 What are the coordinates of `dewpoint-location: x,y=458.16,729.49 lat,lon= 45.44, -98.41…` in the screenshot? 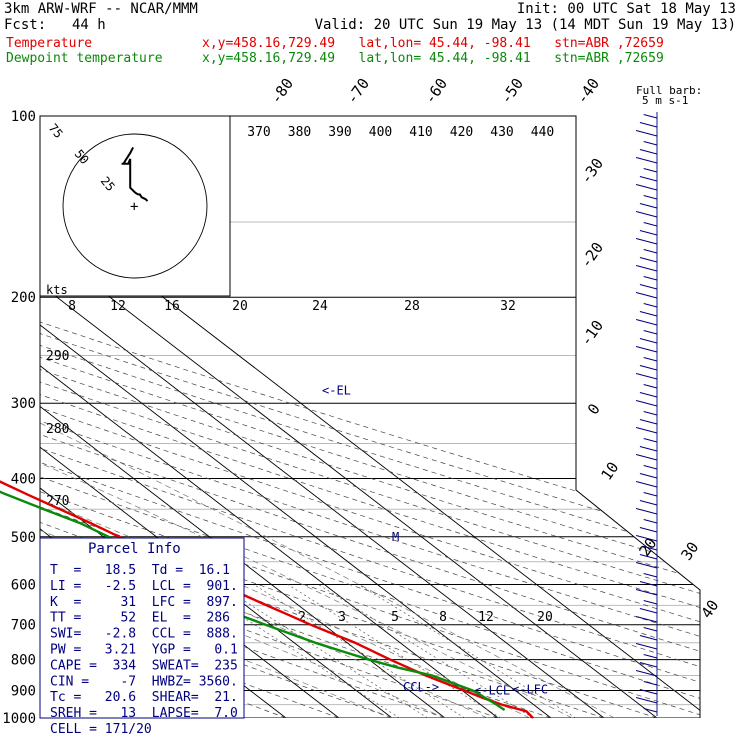 It's located at (433, 58).